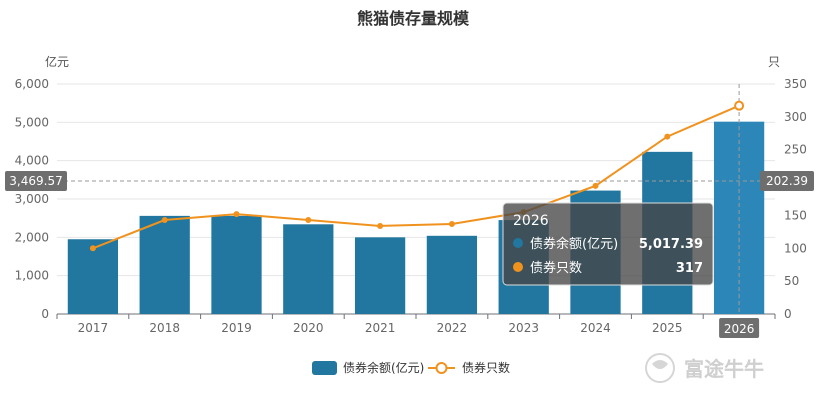 The image size is (826, 405). I want to click on right-tick-label: 350, so click(795, 84).